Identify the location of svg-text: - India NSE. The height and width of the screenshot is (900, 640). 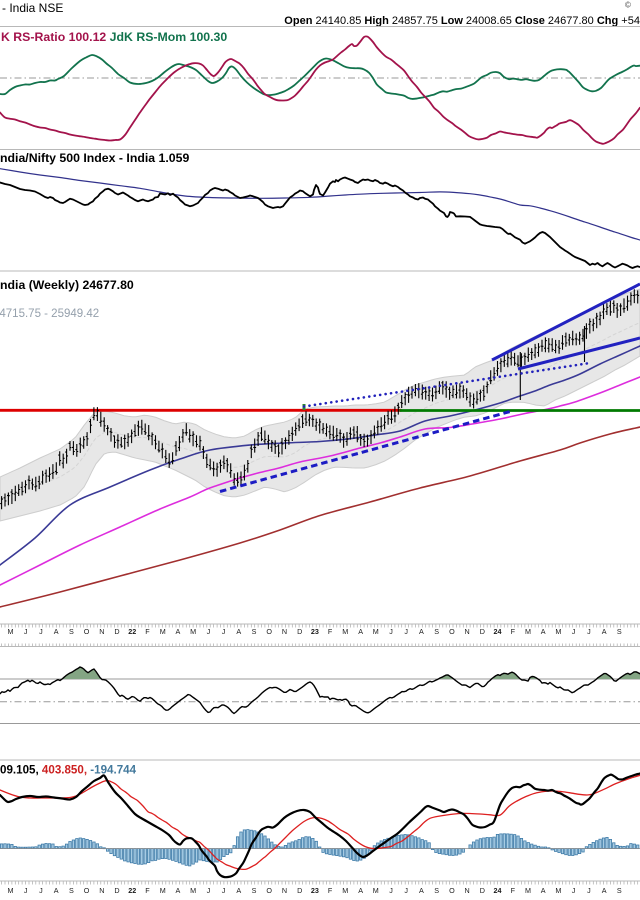
(32, 8).